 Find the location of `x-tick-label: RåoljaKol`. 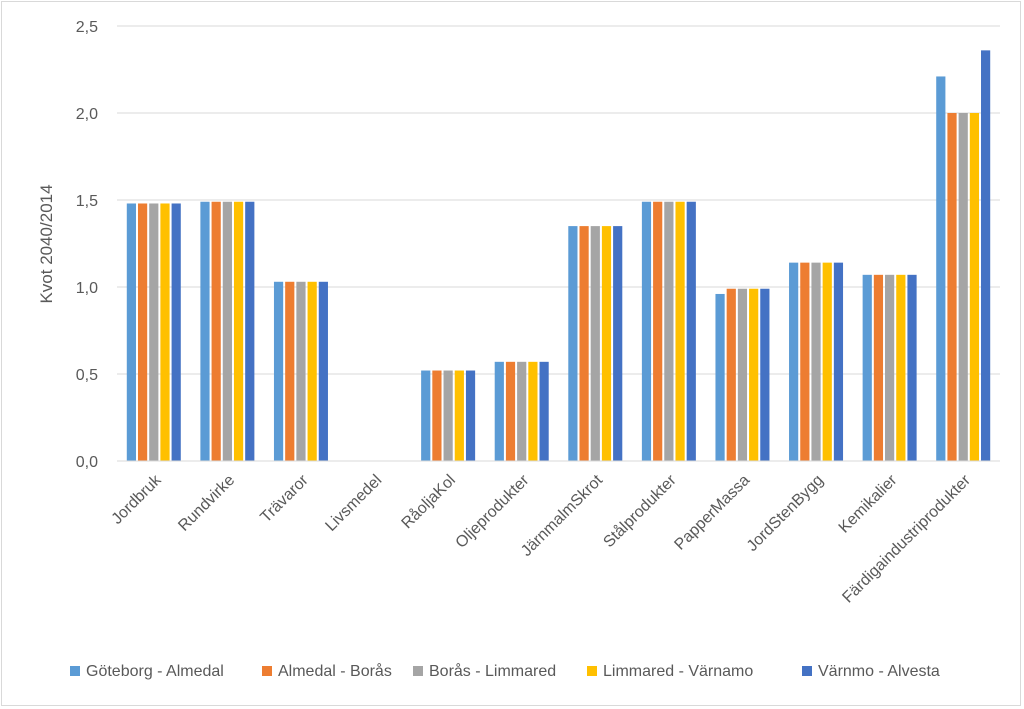

x-tick-label: RåoljaKol is located at coordinates (428, 501).